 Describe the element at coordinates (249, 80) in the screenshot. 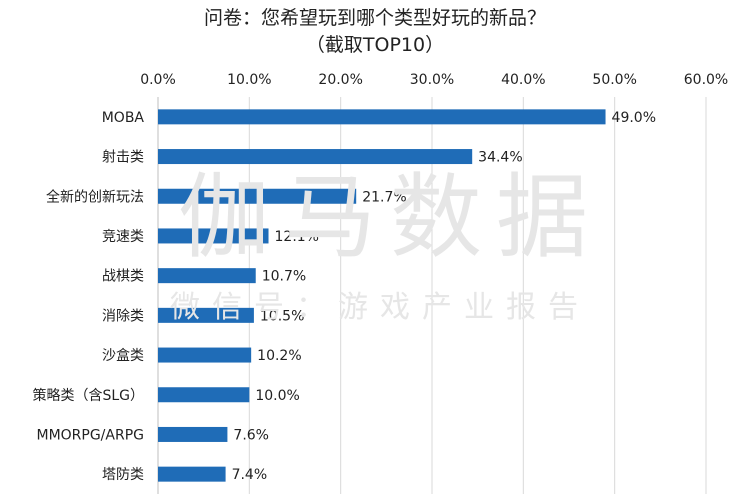

I see `x-tick-label: 10.0%` at that location.